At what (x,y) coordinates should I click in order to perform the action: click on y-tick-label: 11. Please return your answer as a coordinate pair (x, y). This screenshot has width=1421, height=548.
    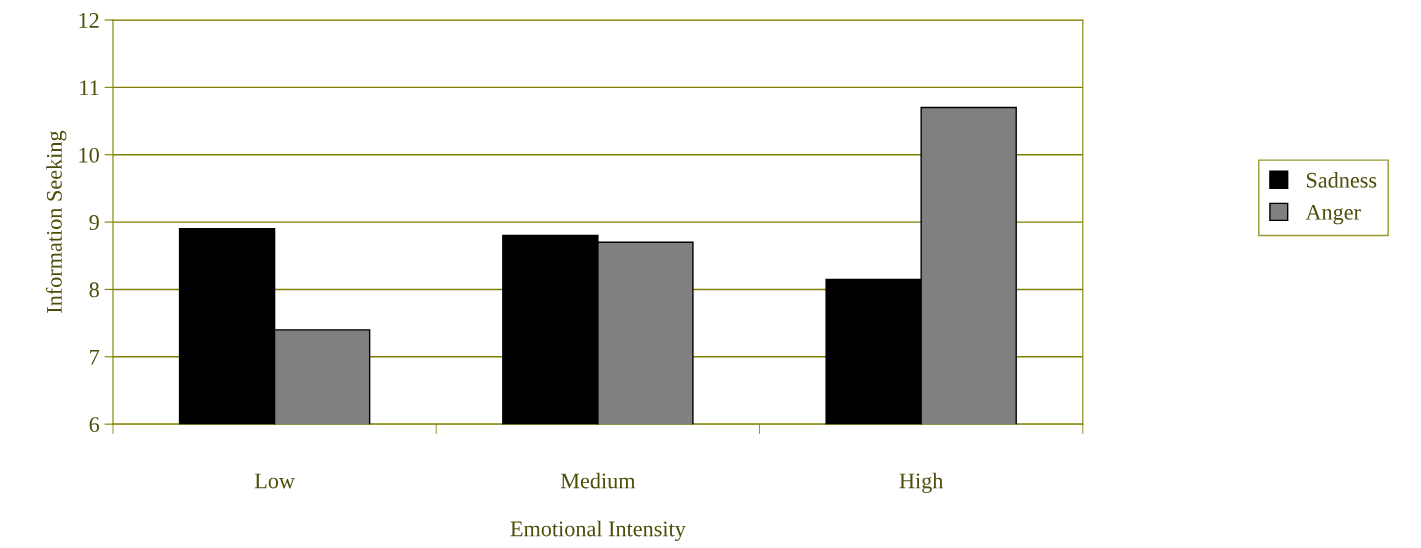
    Looking at the image, I should click on (89, 88).